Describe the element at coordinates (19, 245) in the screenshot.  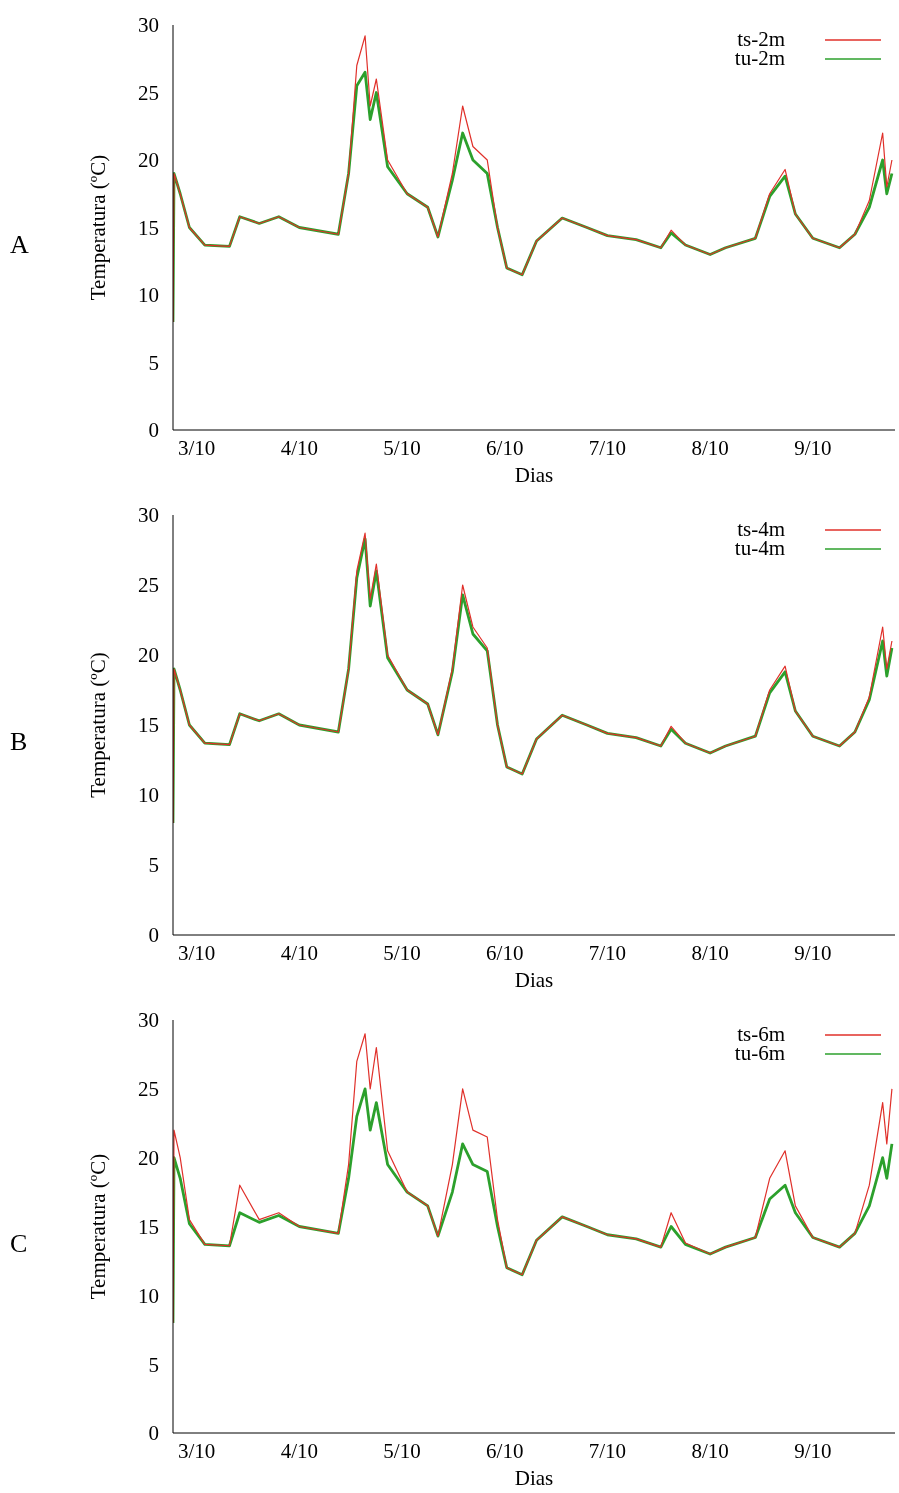
I see `text: A` at that location.